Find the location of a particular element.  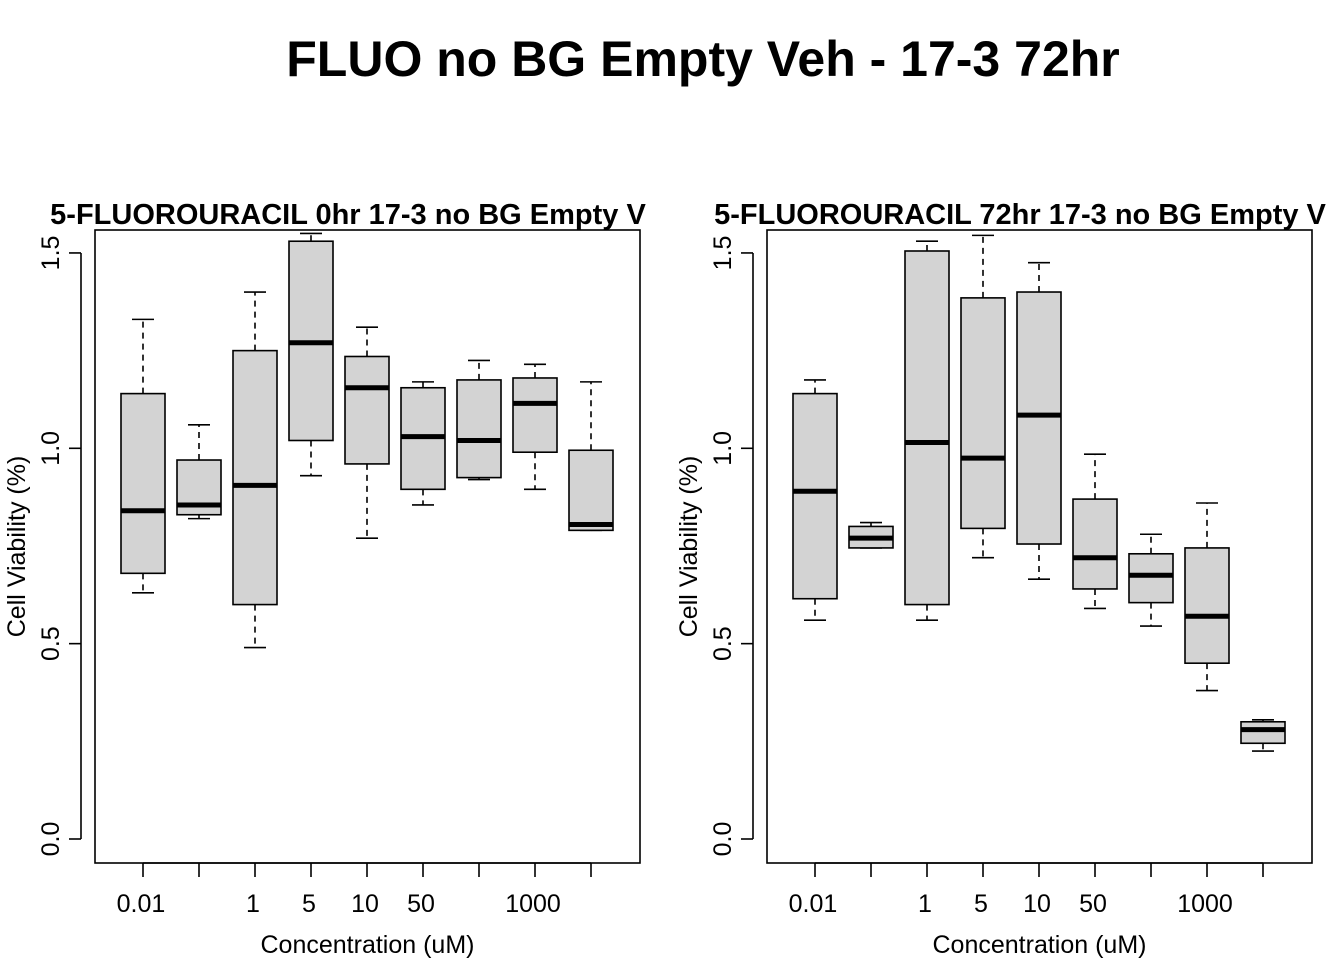

figure-title: FLUO no BG Empty Veh - 17-3 72hr is located at coordinates (703, 59).